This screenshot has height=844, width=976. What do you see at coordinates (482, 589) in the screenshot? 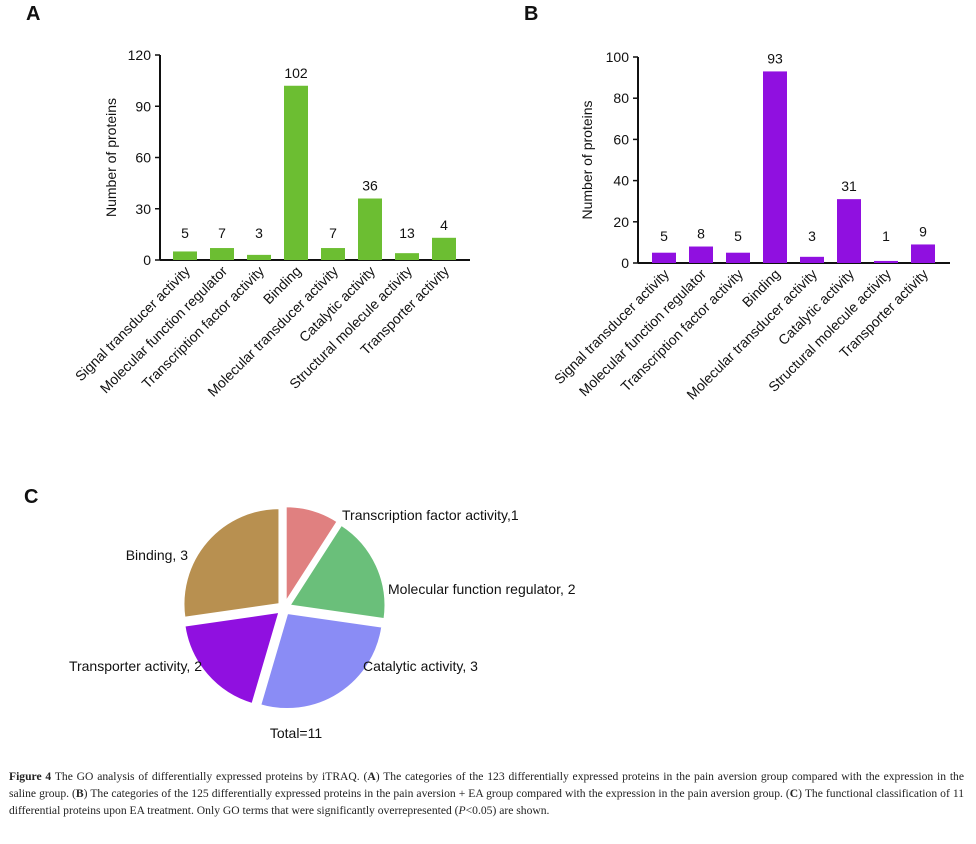
I see `pie-slice-label: Molecular function regulator, 2` at bounding box center [482, 589].